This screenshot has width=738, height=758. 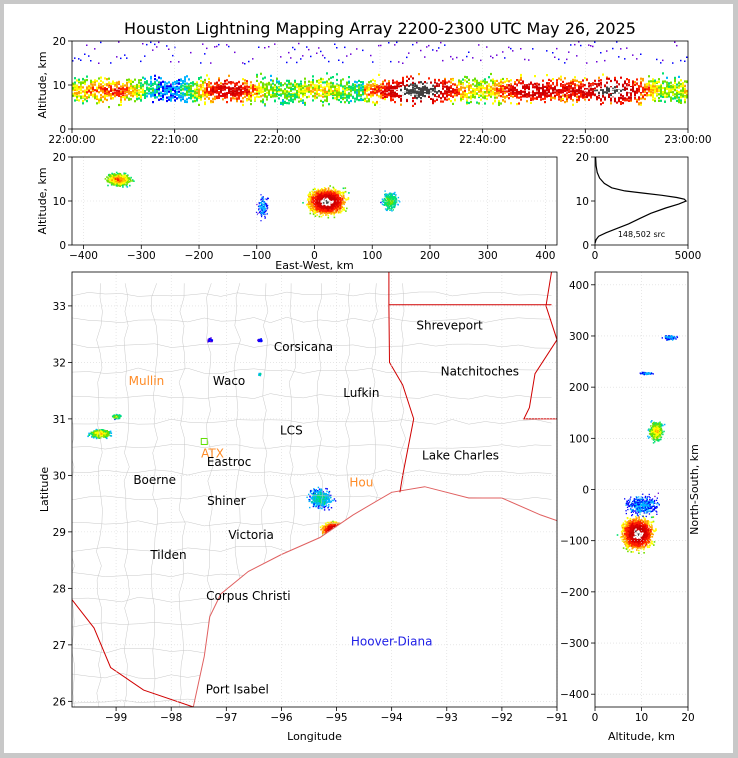 What do you see at coordinates (116, 417) in the screenshot?
I see `map-cell-west-north` at bounding box center [116, 417].